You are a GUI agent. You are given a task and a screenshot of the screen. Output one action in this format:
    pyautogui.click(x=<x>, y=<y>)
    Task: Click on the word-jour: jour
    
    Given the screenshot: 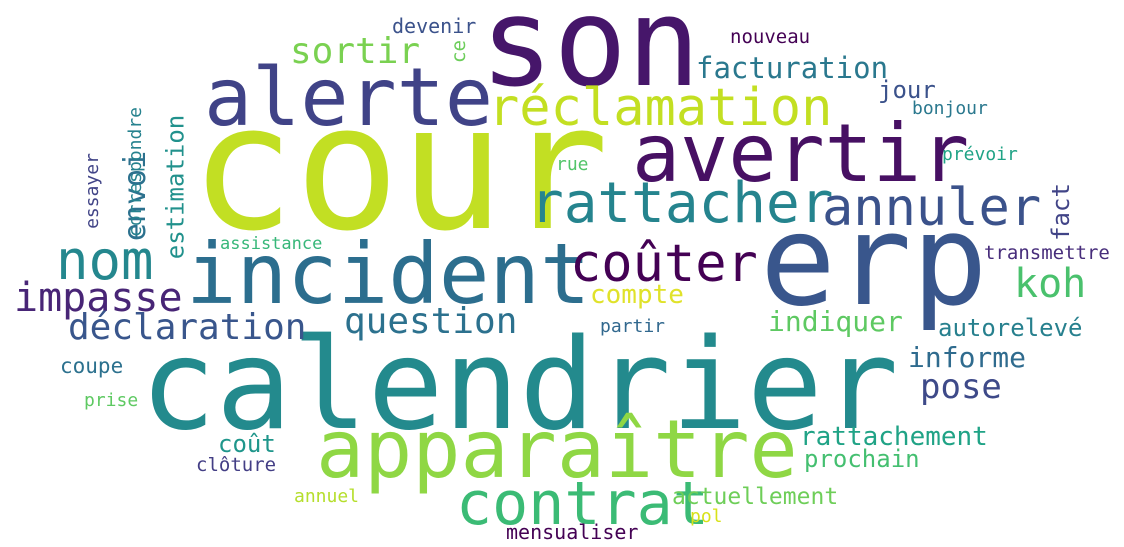 What is the action you would take?
    pyautogui.click(x=907, y=90)
    